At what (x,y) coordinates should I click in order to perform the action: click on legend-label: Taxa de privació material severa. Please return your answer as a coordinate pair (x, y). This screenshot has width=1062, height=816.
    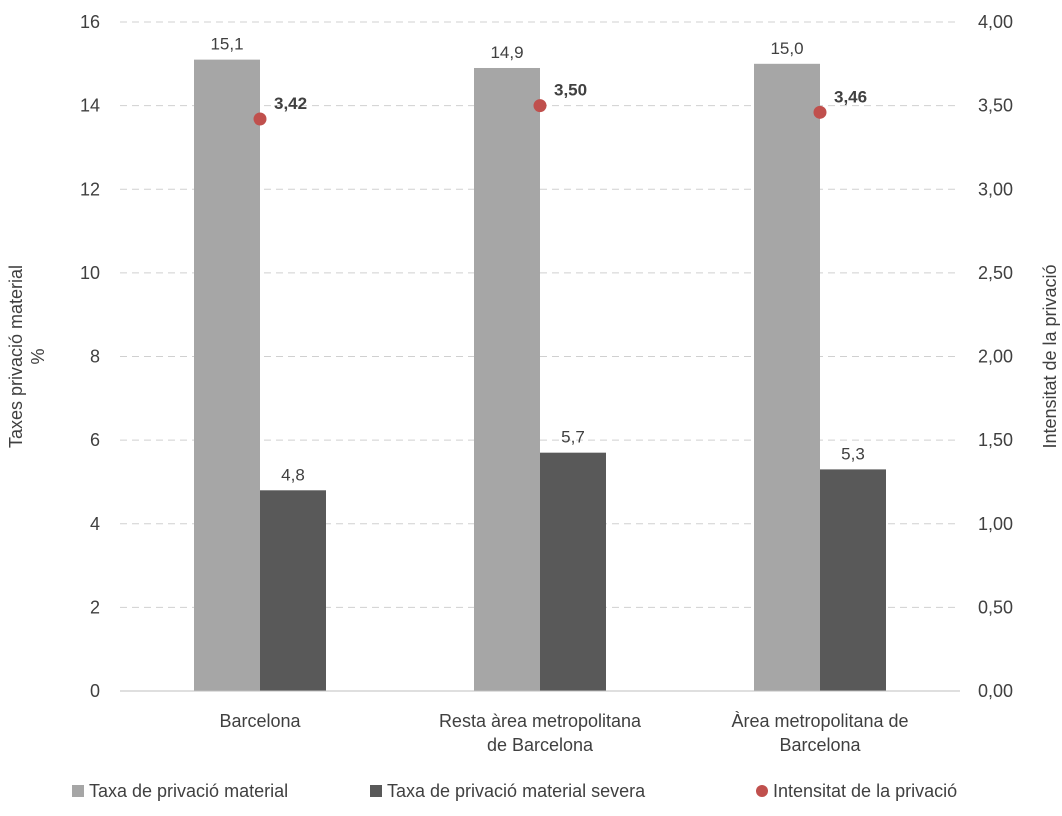
    Looking at the image, I should click on (516, 791).